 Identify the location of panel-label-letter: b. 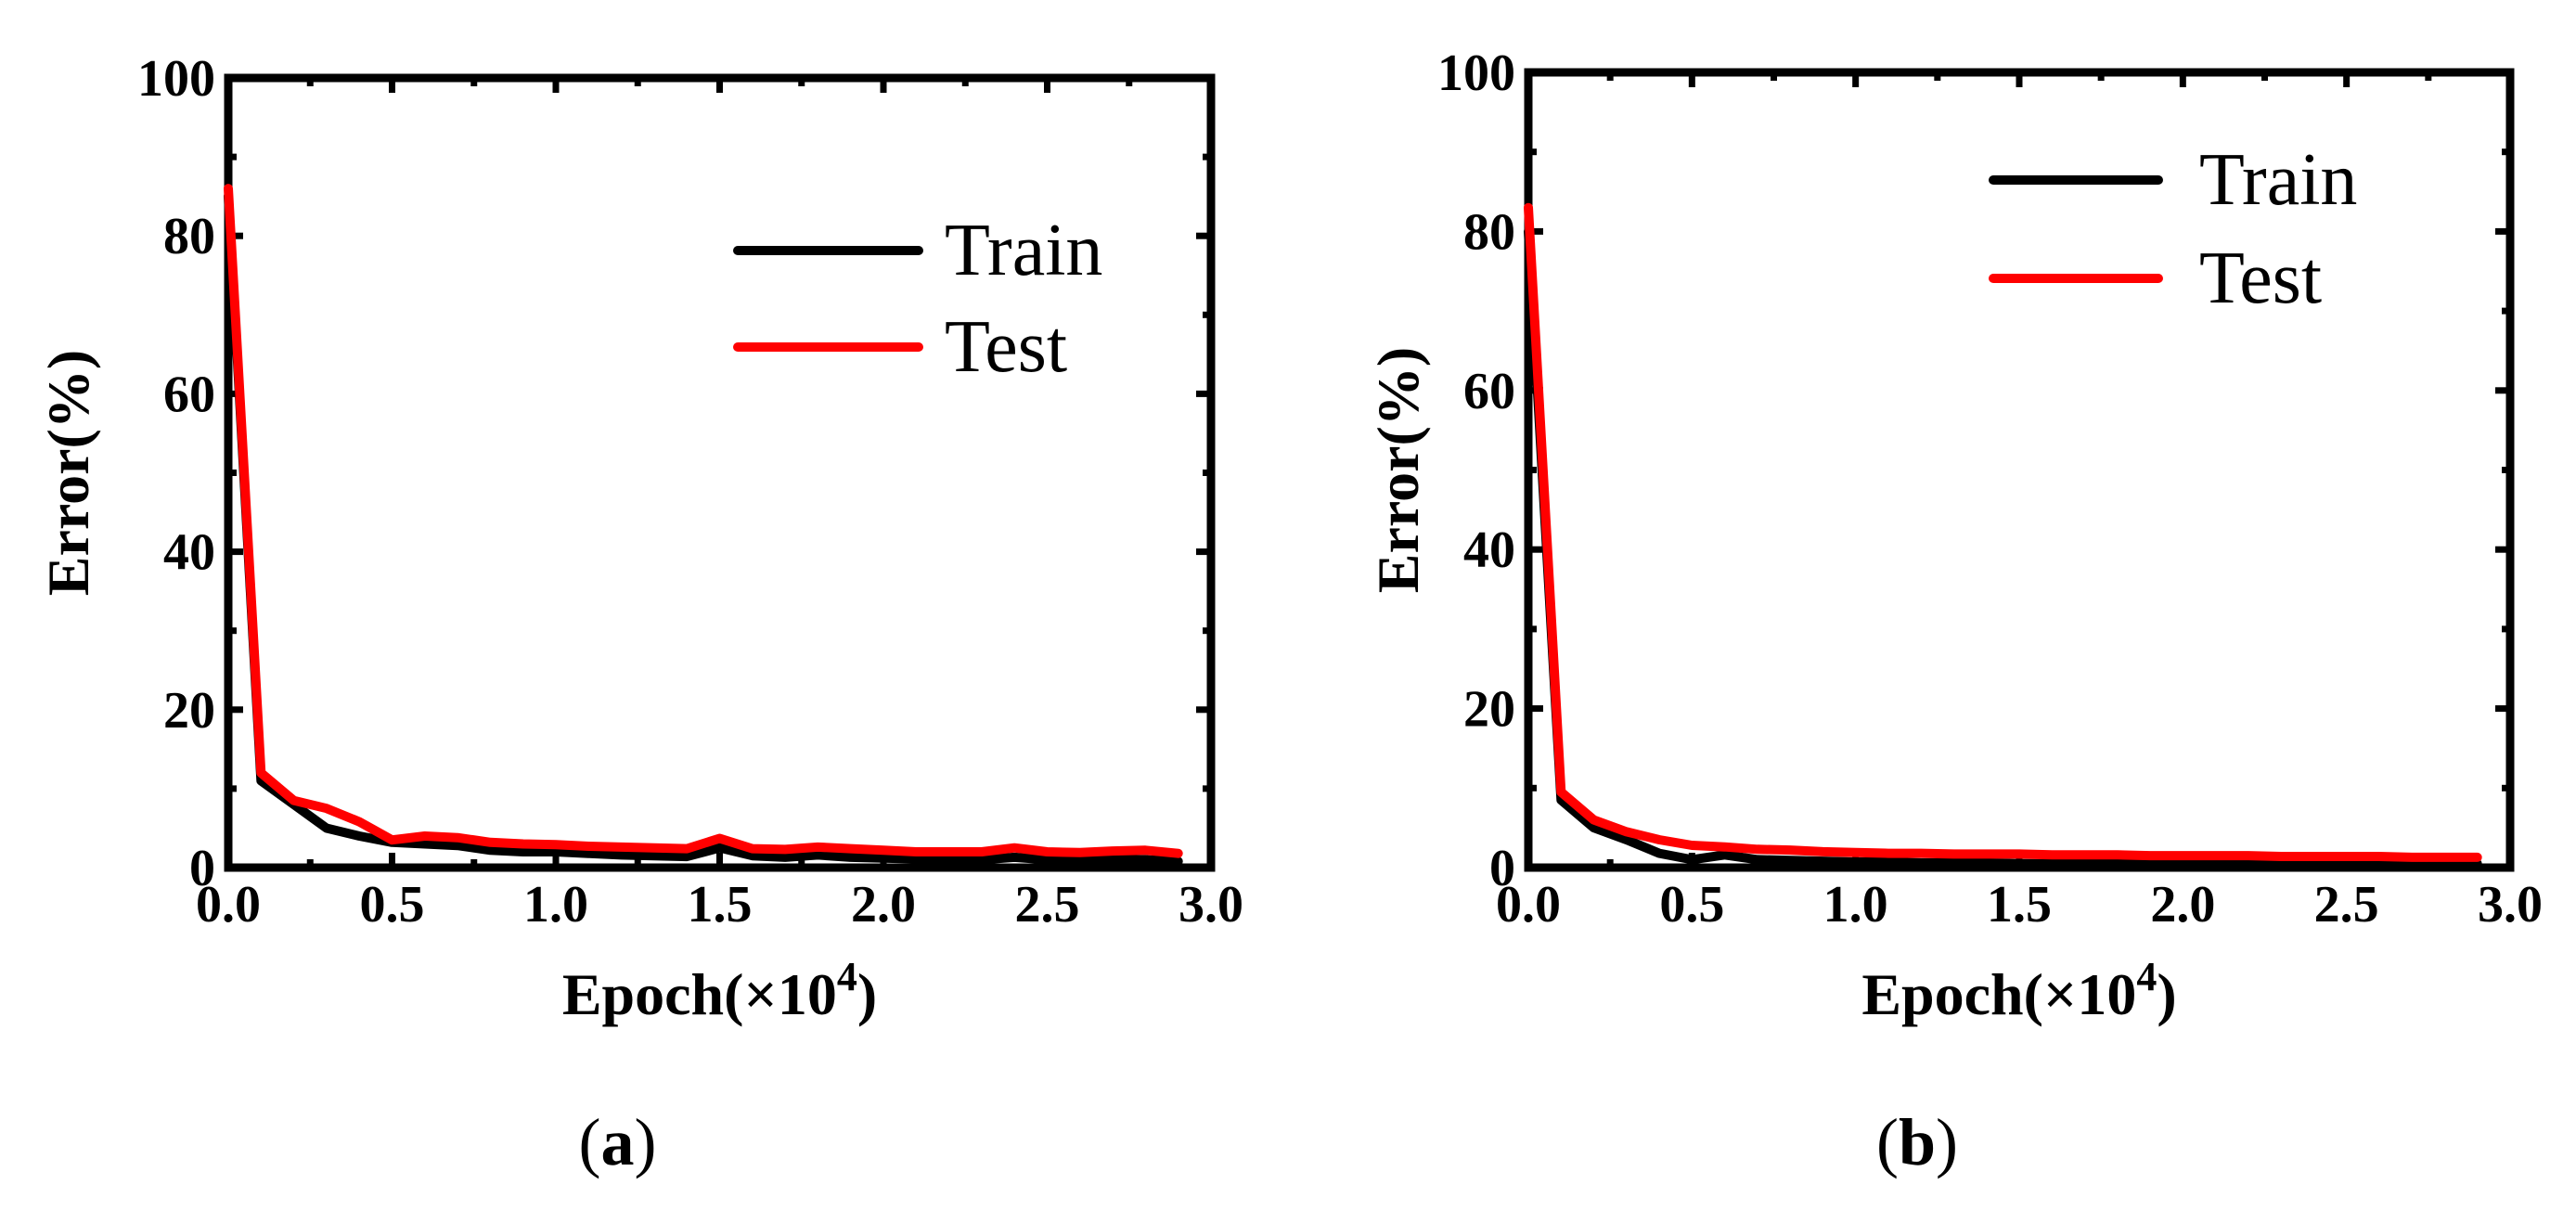
(1917, 1142).